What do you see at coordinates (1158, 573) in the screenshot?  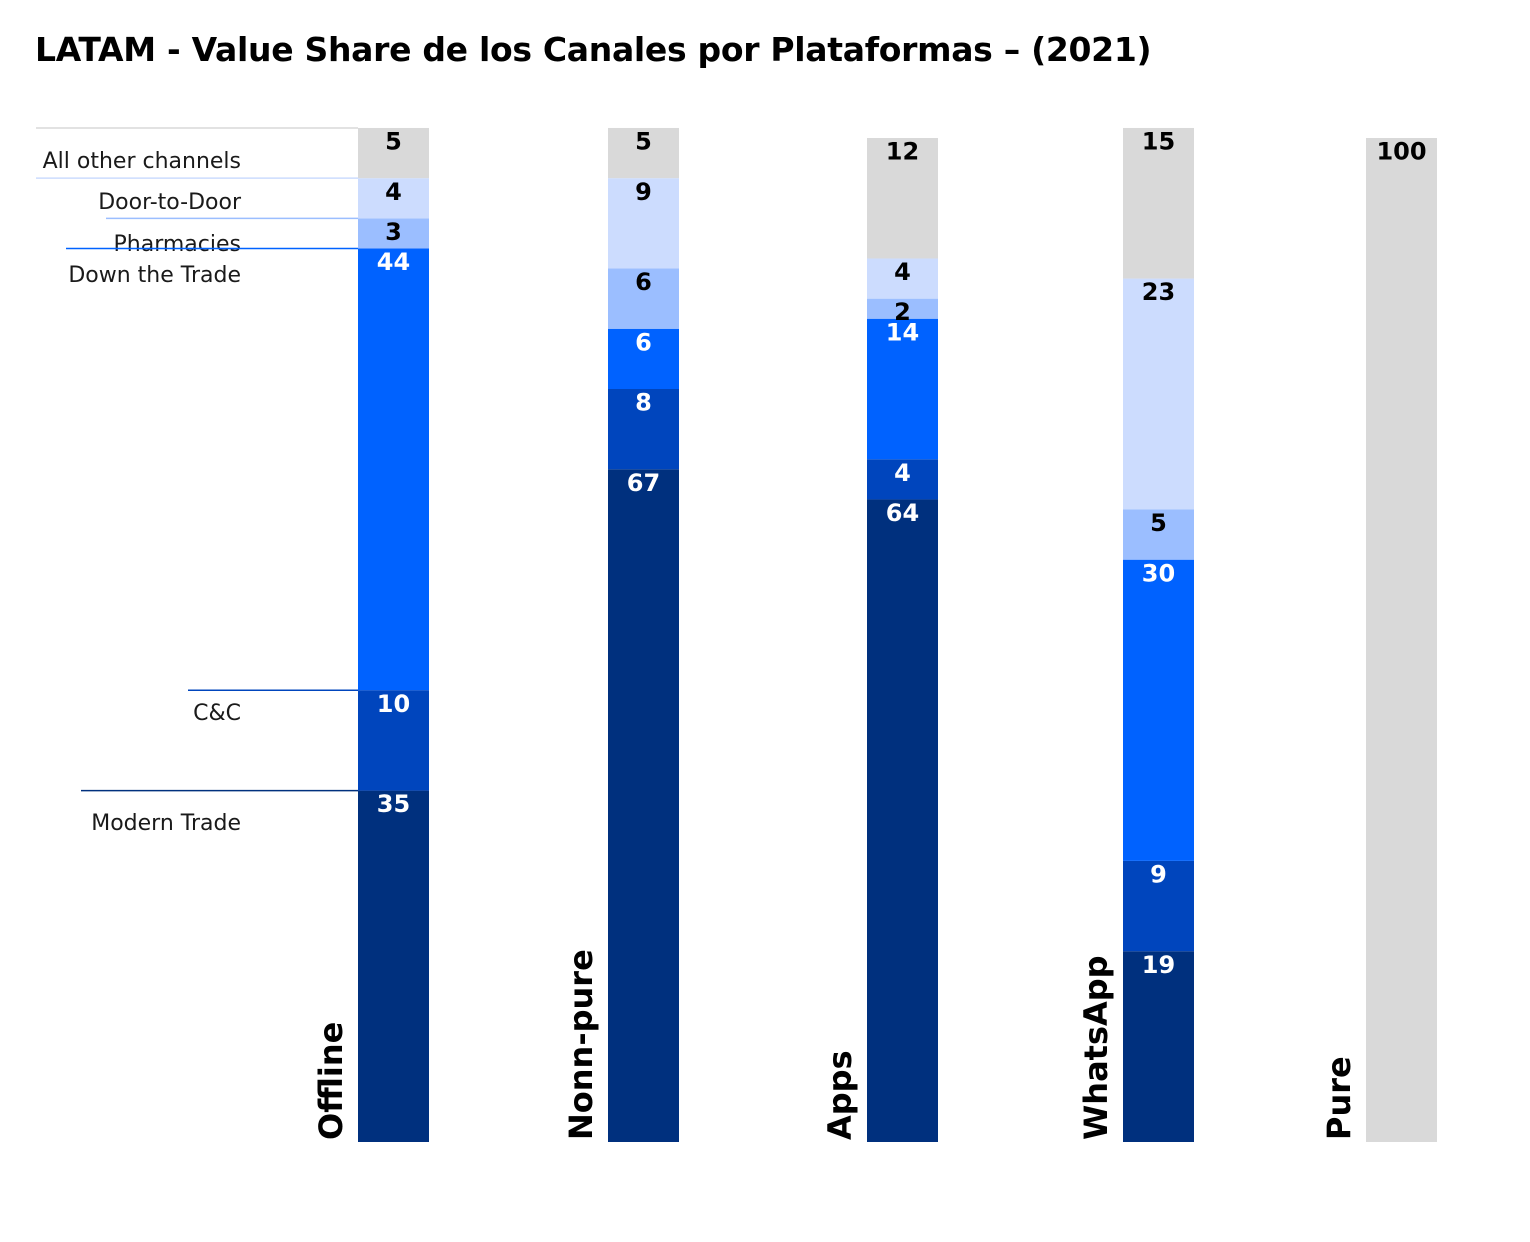 I see `data-label-whatsapp-down-the-trade: 30` at bounding box center [1158, 573].